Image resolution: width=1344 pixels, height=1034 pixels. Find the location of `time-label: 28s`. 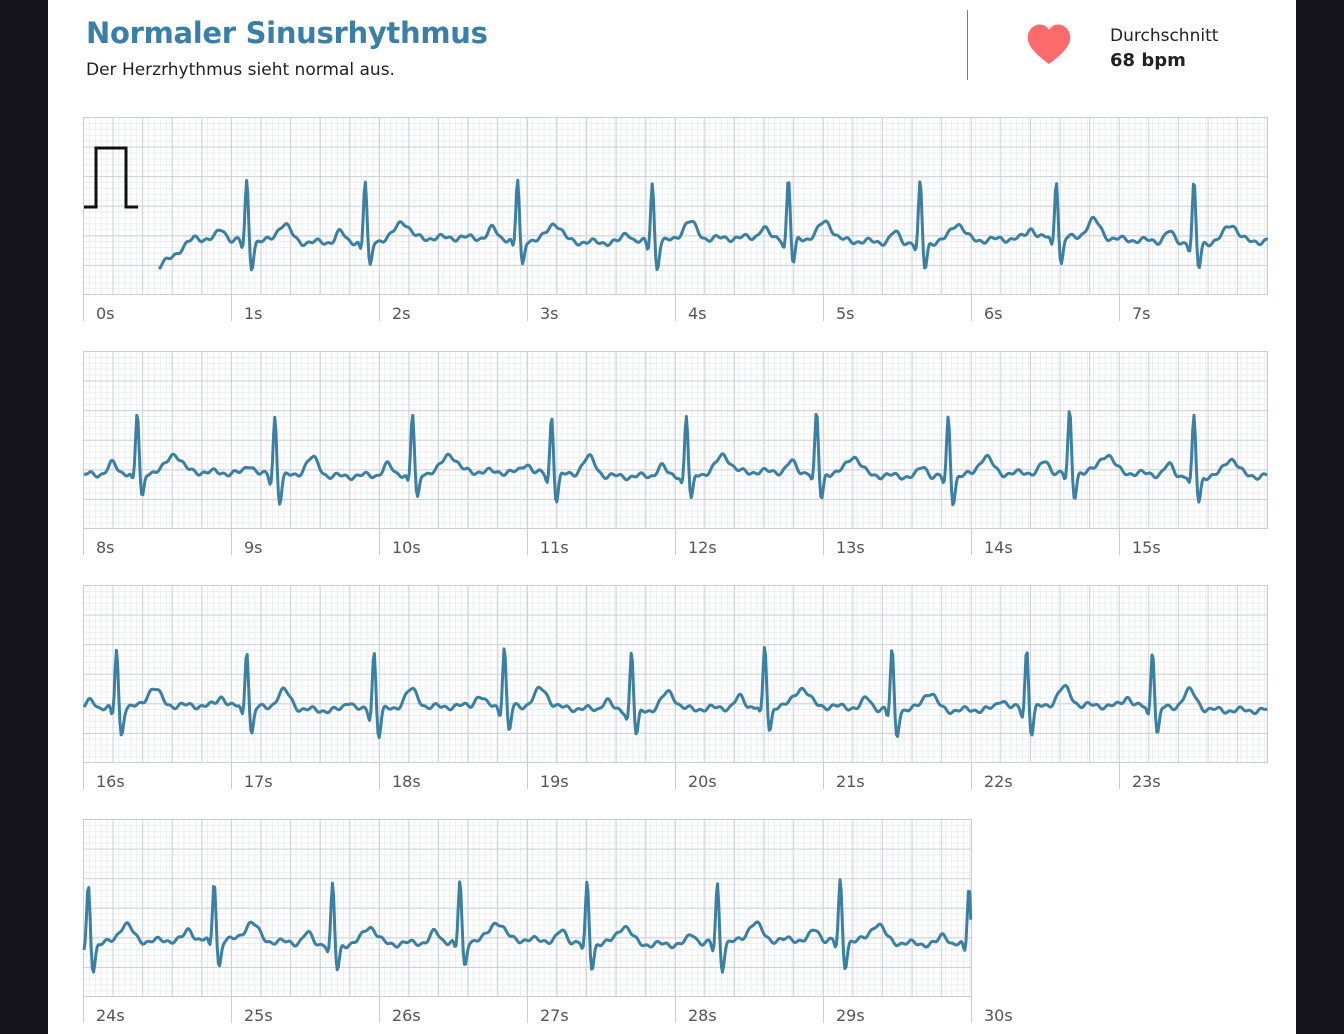

time-label: 28s is located at coordinates (702, 1015).